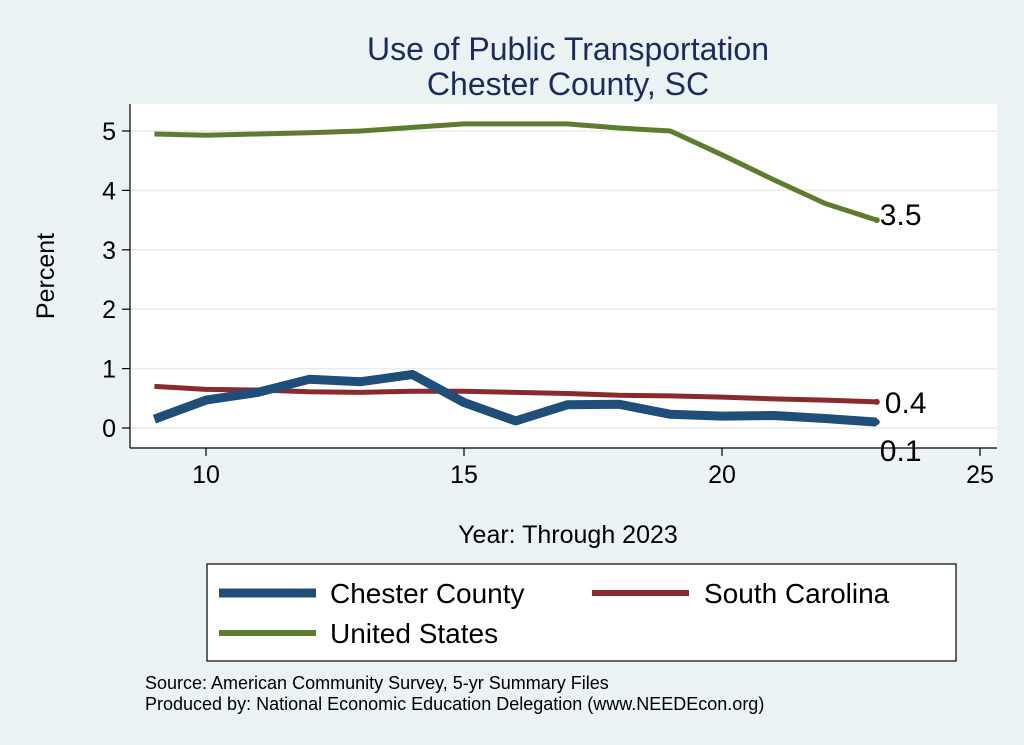 The image size is (1024, 745). I want to click on y-ticks: 0 1 2 3 4 5, so click(116, 280).